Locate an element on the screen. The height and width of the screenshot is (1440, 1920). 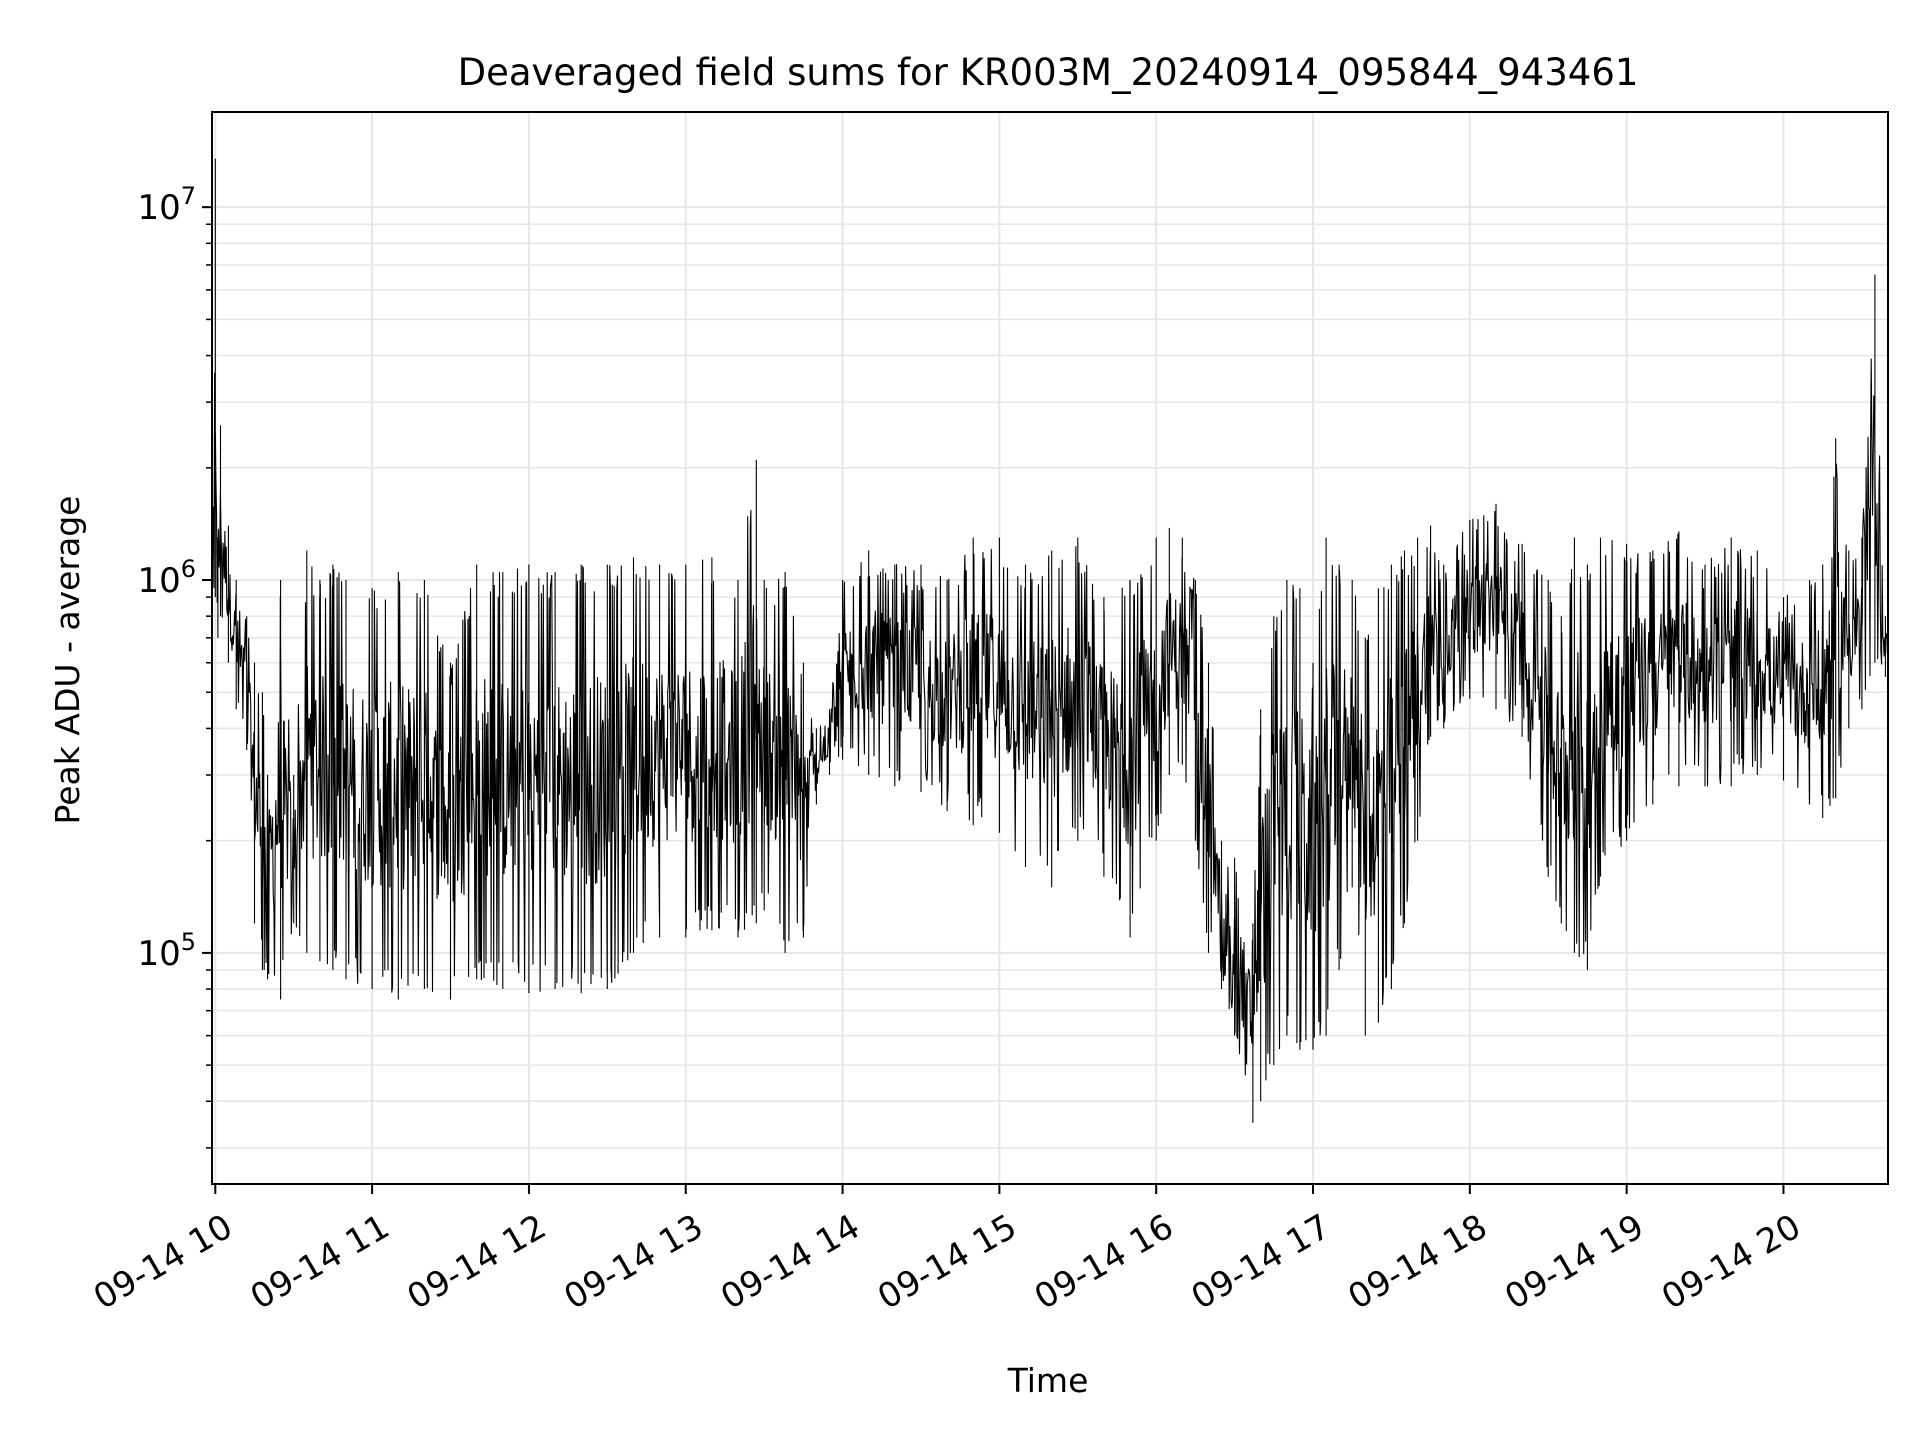
y-tick-label: 10⁵ is located at coordinates (166, 951).